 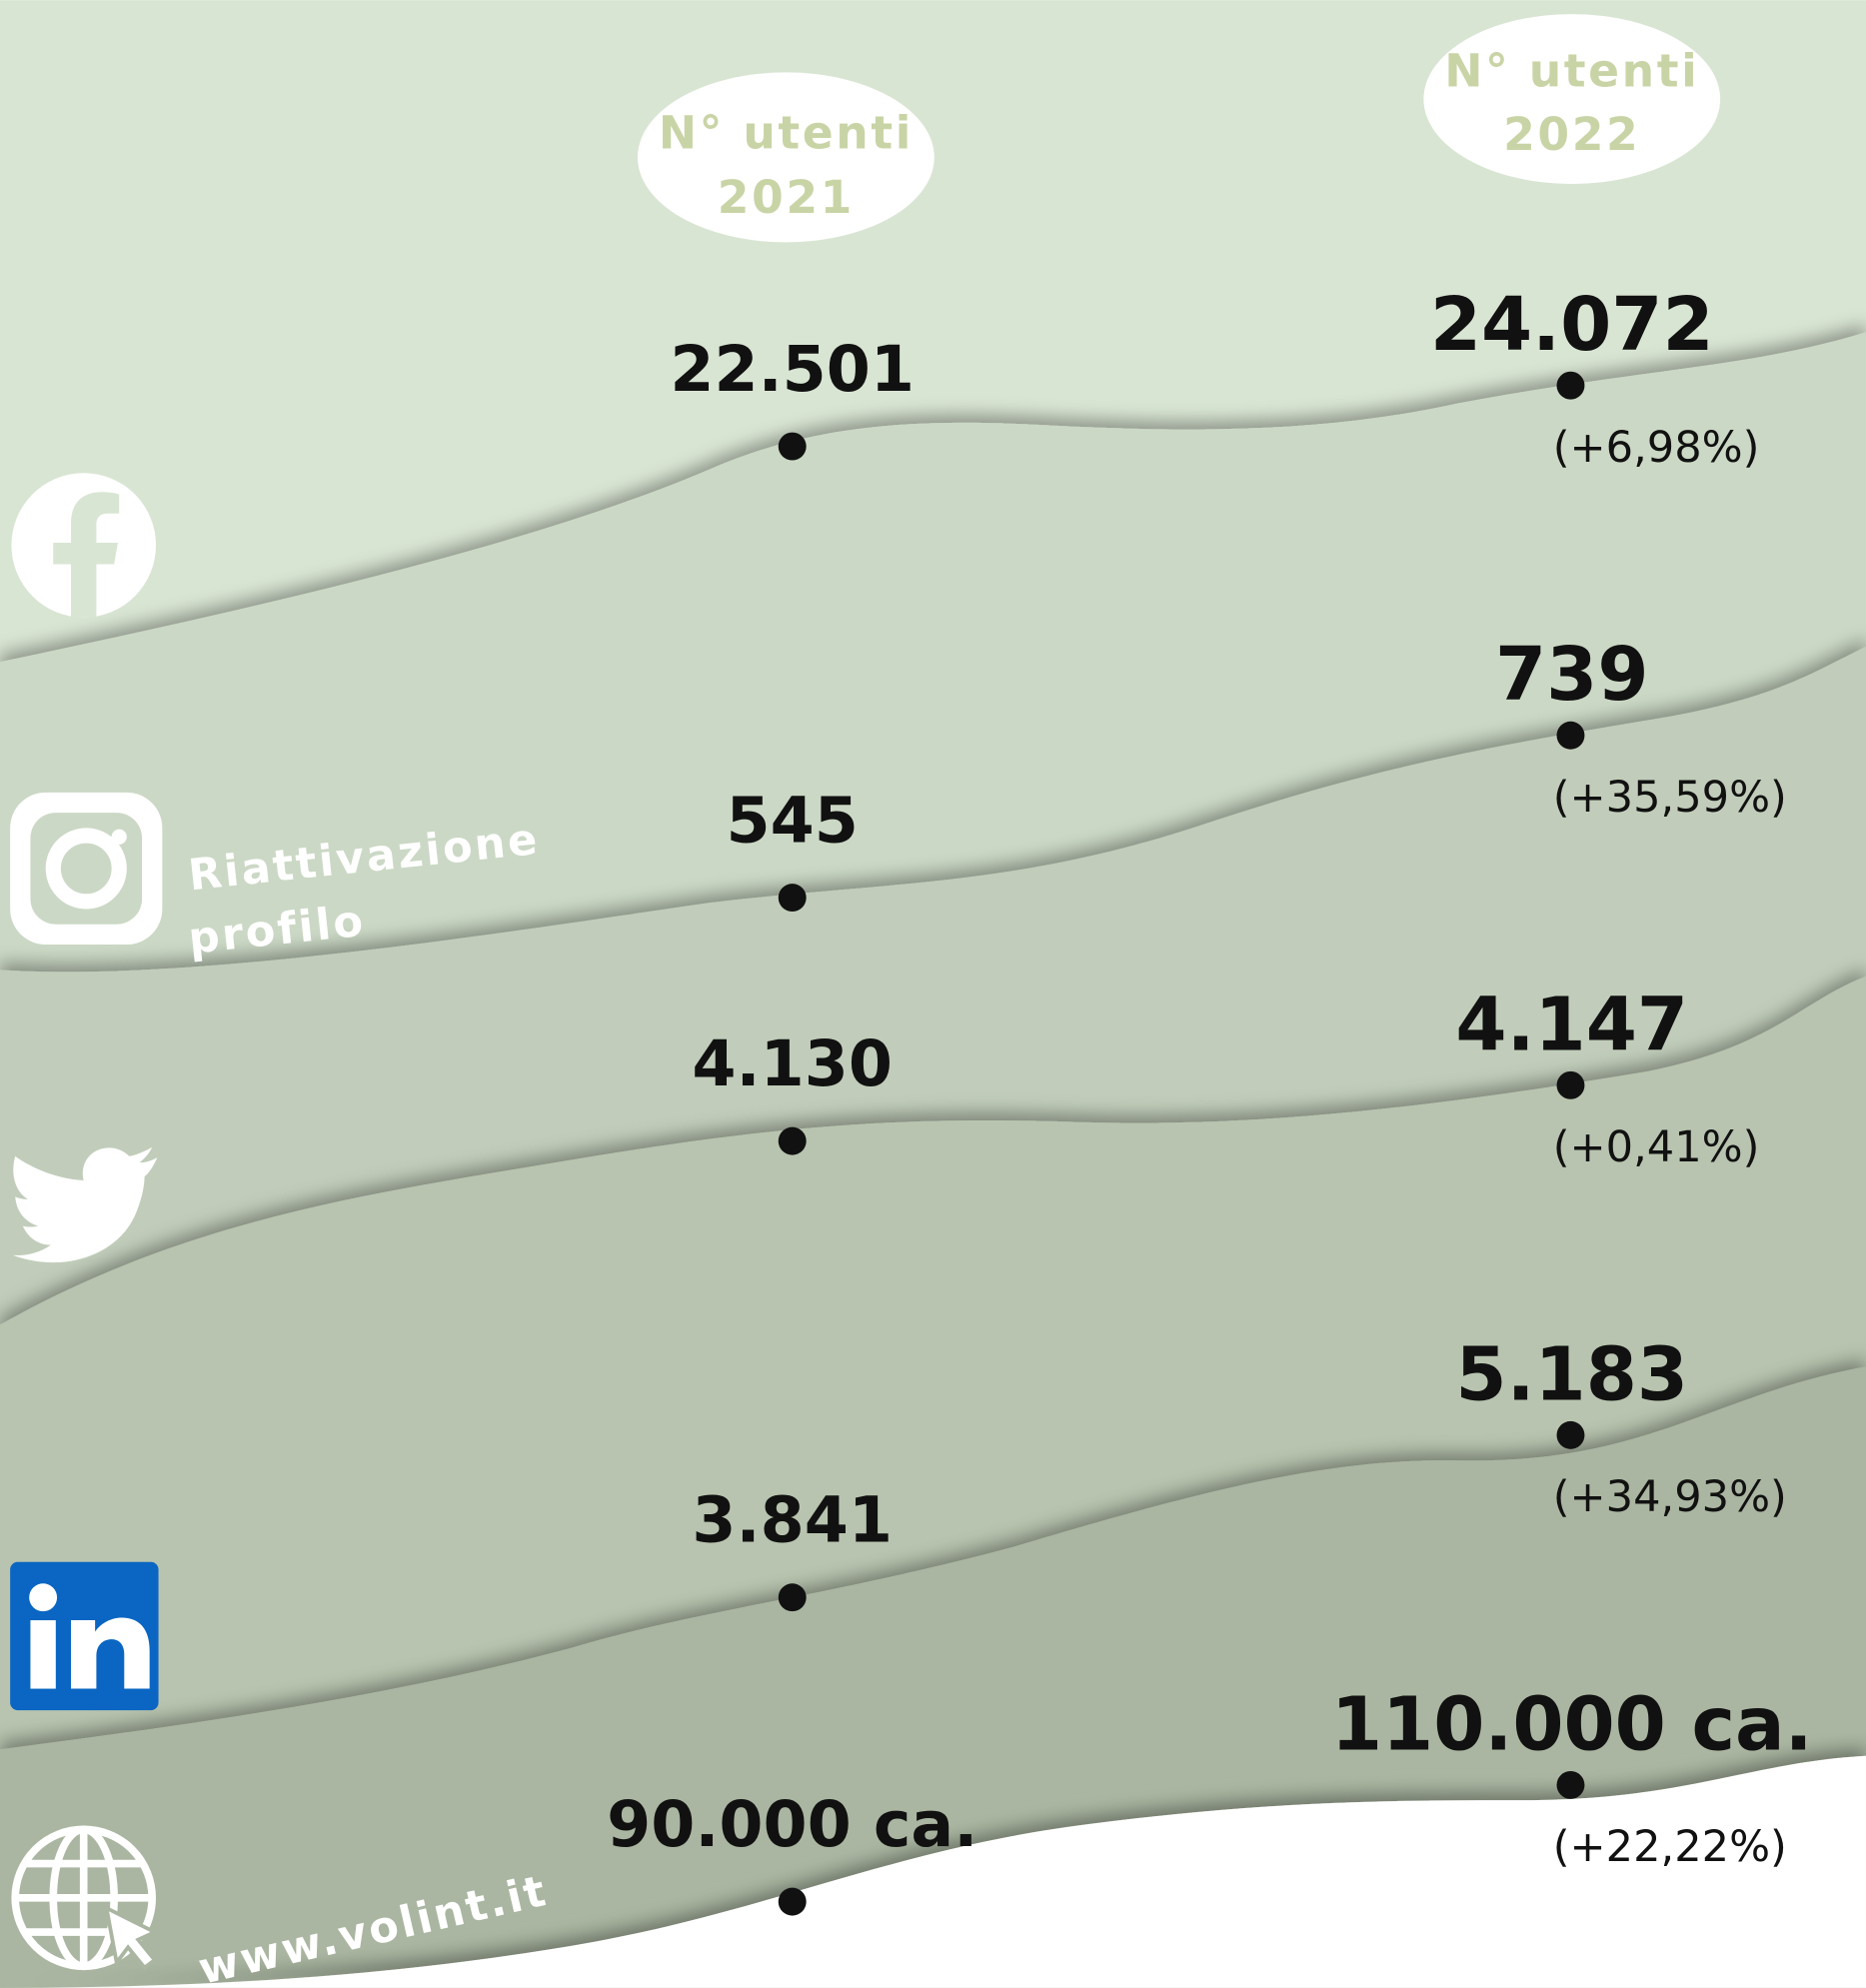 What do you see at coordinates (792, 1519) in the screenshot?
I see `value-2021: 3.841` at bounding box center [792, 1519].